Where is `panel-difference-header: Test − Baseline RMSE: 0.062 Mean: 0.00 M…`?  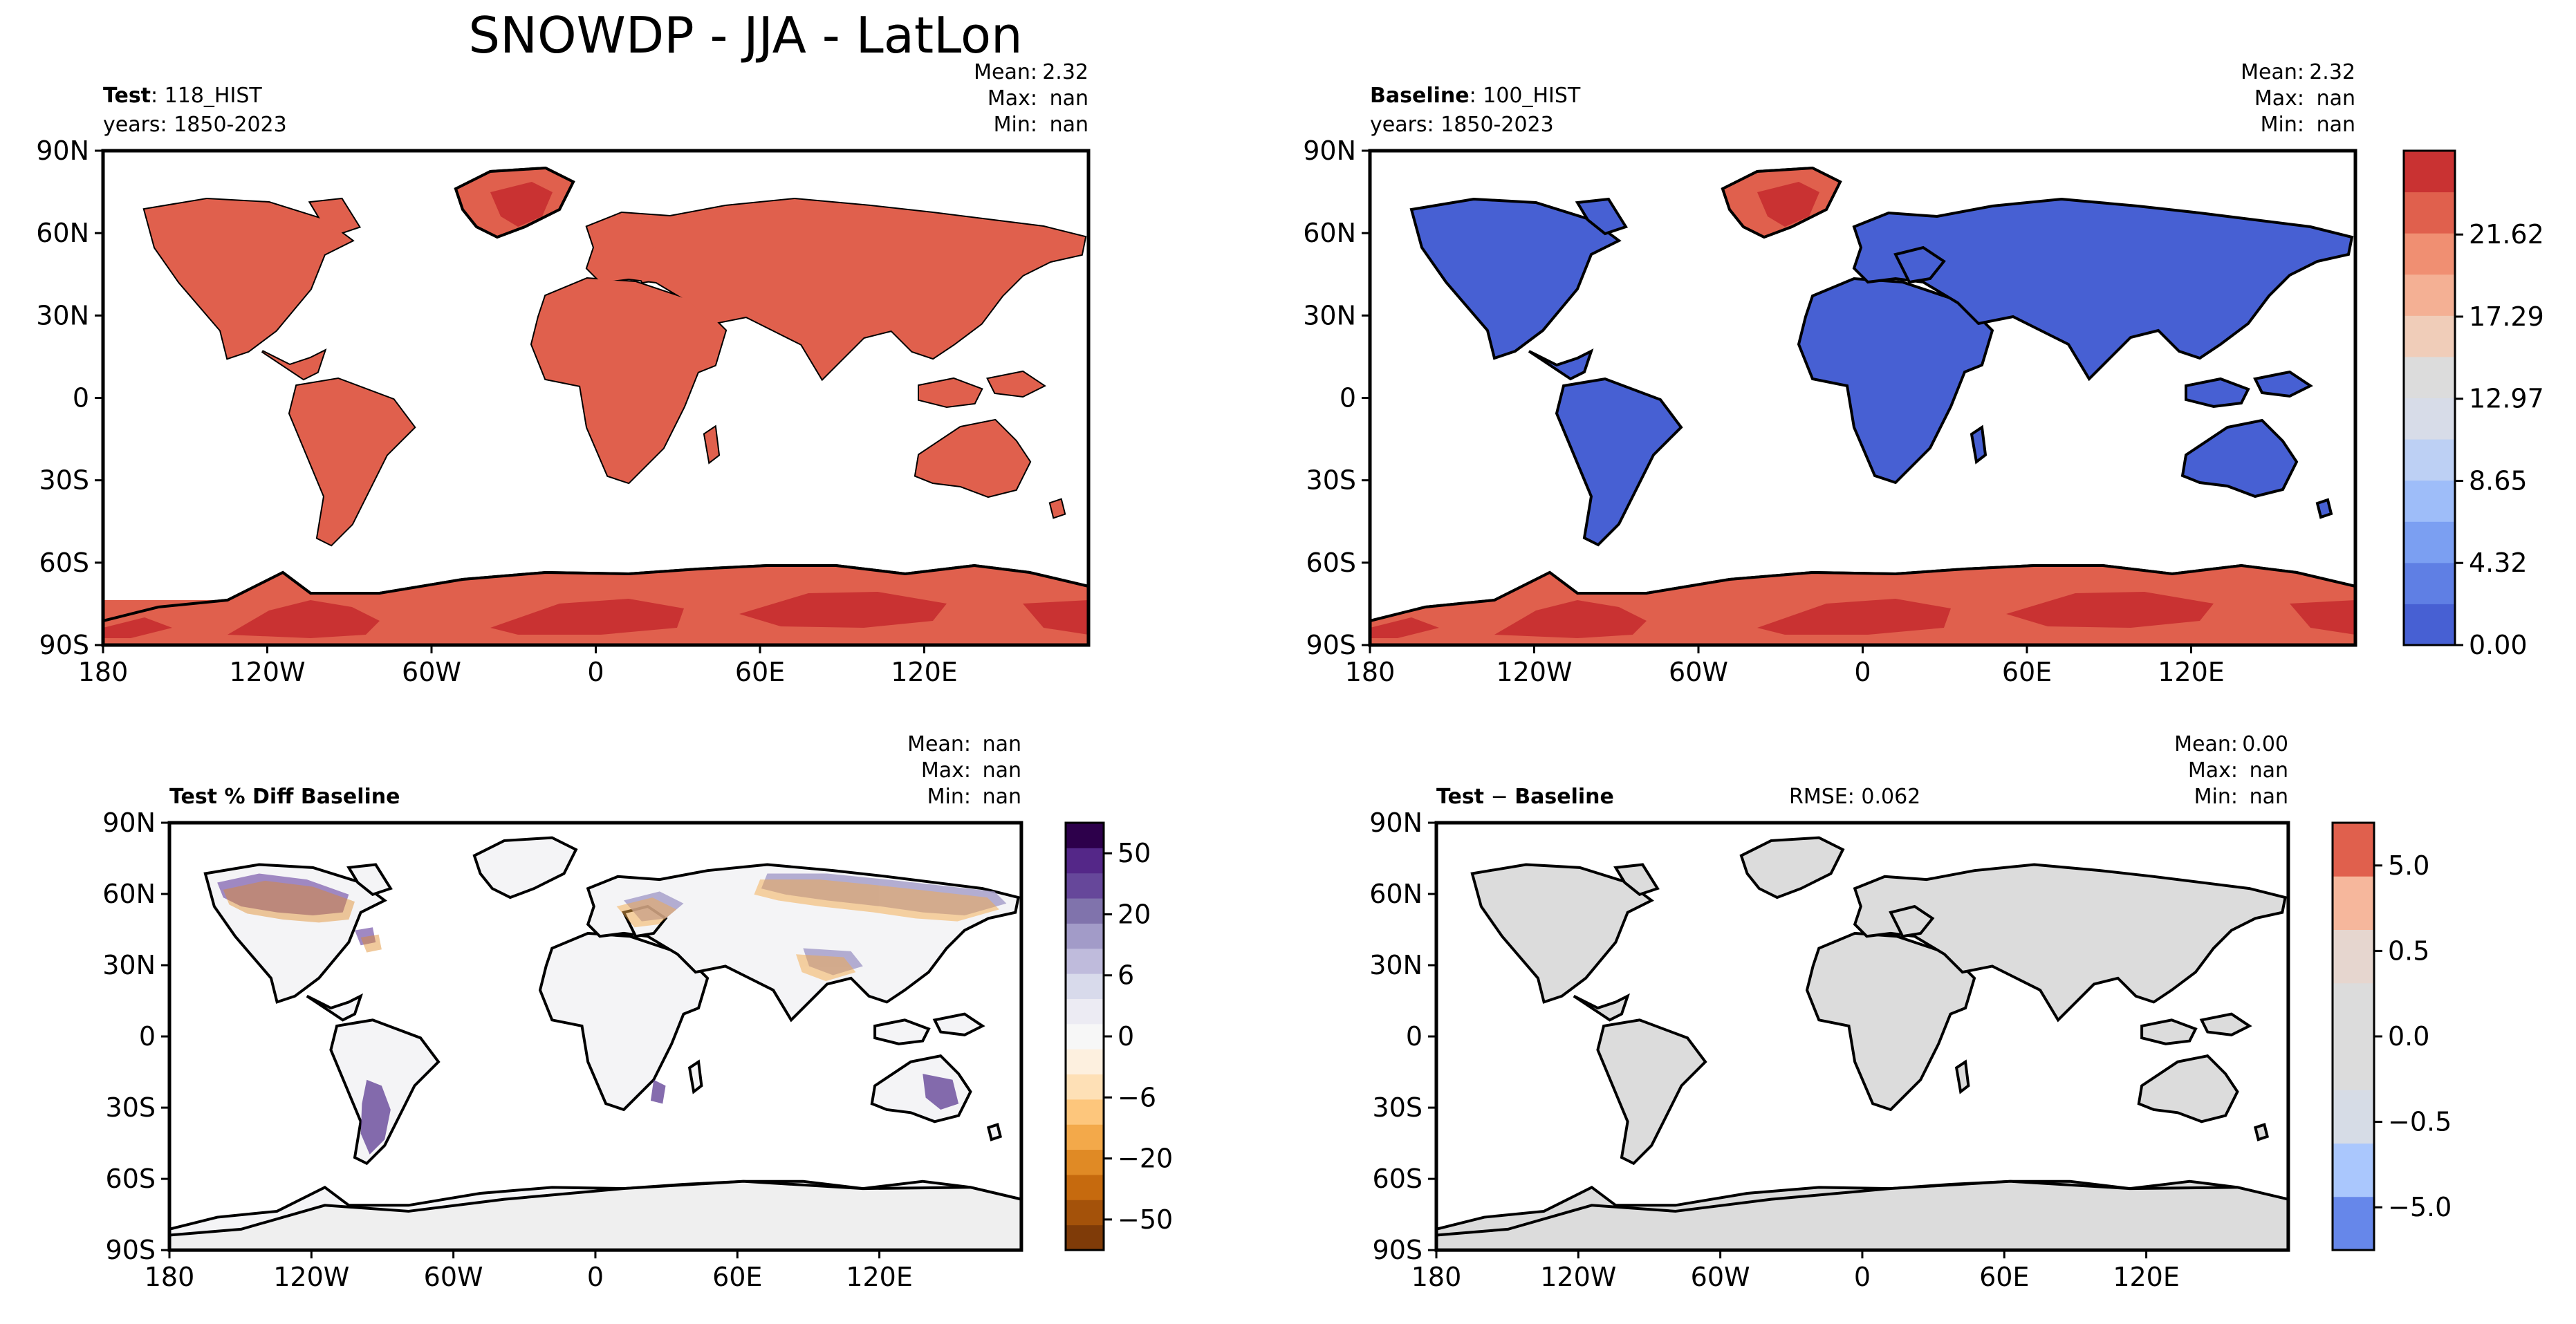
panel-difference-header: Test − Baseline RMSE: 0.062 Mean: 0.00 M… is located at coordinates (1862, 770).